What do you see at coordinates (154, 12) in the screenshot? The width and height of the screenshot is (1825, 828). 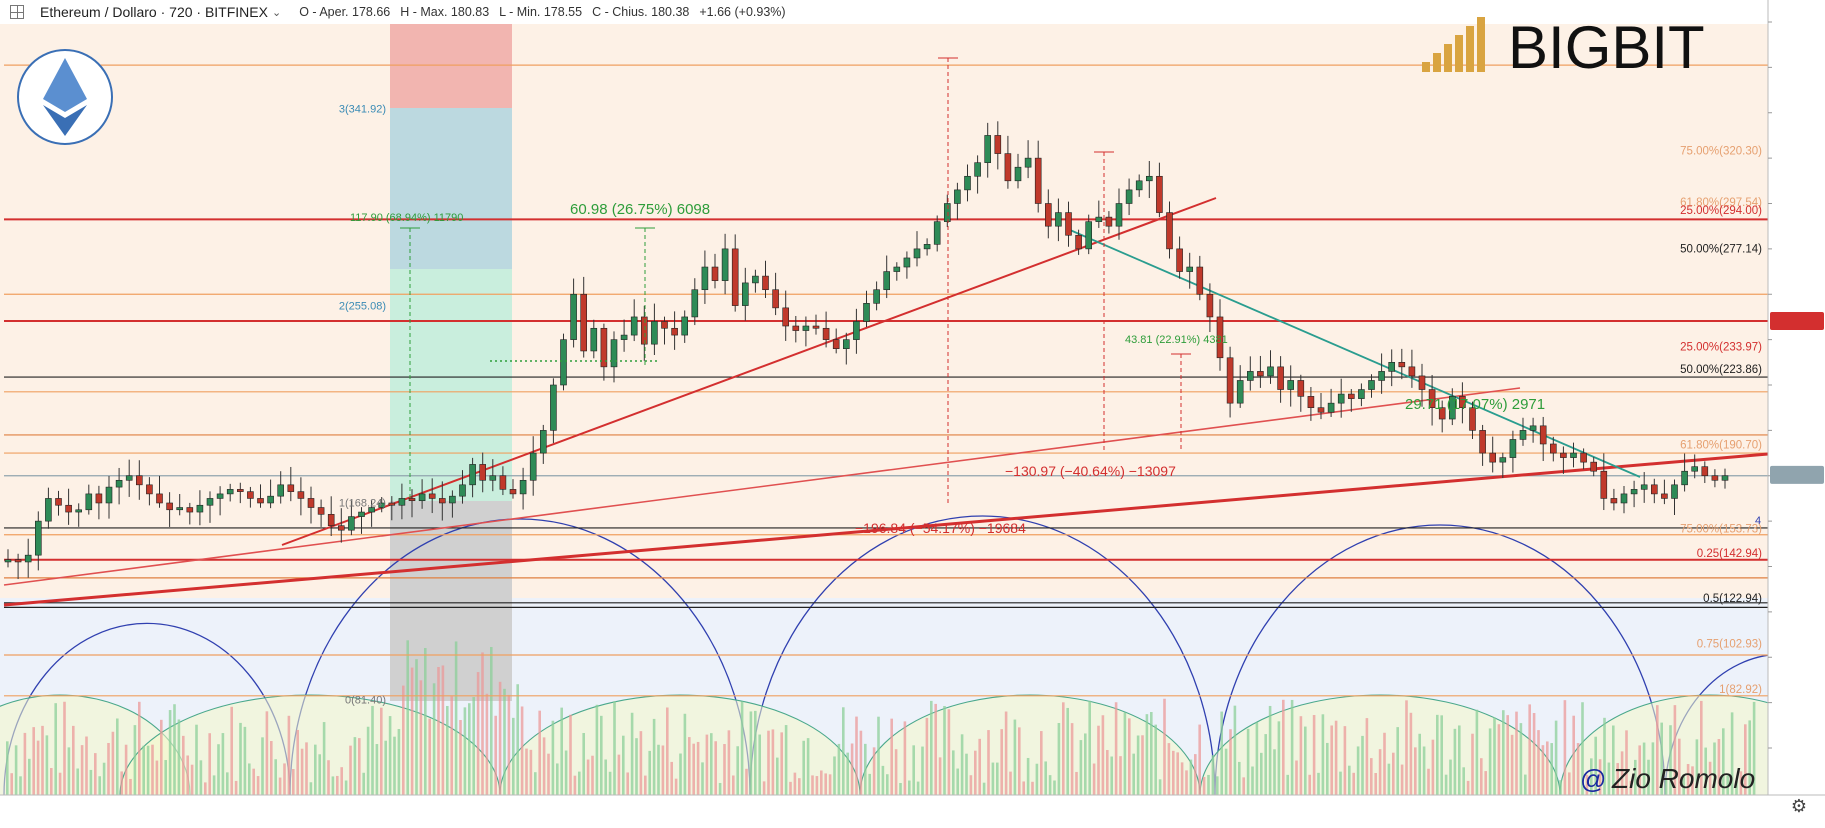 I see `symbol-title: Ethereum / Dollaro · 720 · BITFINEX` at bounding box center [154, 12].